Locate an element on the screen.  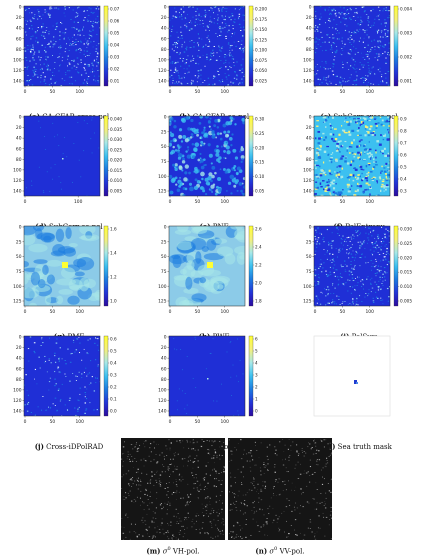
panel-m: (m) σ0 VH-pol. is located at coordinates (173, 497).